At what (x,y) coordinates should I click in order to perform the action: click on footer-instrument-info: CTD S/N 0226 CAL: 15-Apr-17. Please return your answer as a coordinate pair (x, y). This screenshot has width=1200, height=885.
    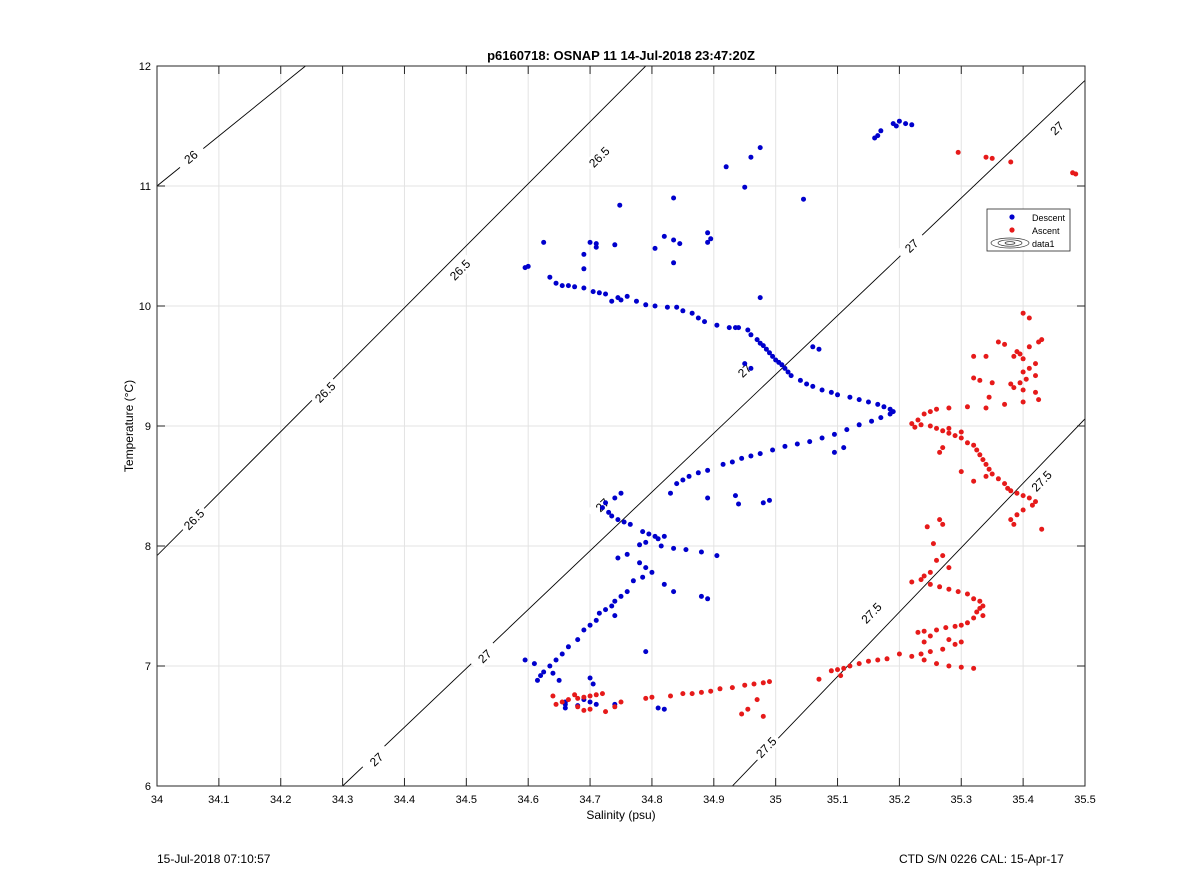
    Looking at the image, I should click on (981, 859).